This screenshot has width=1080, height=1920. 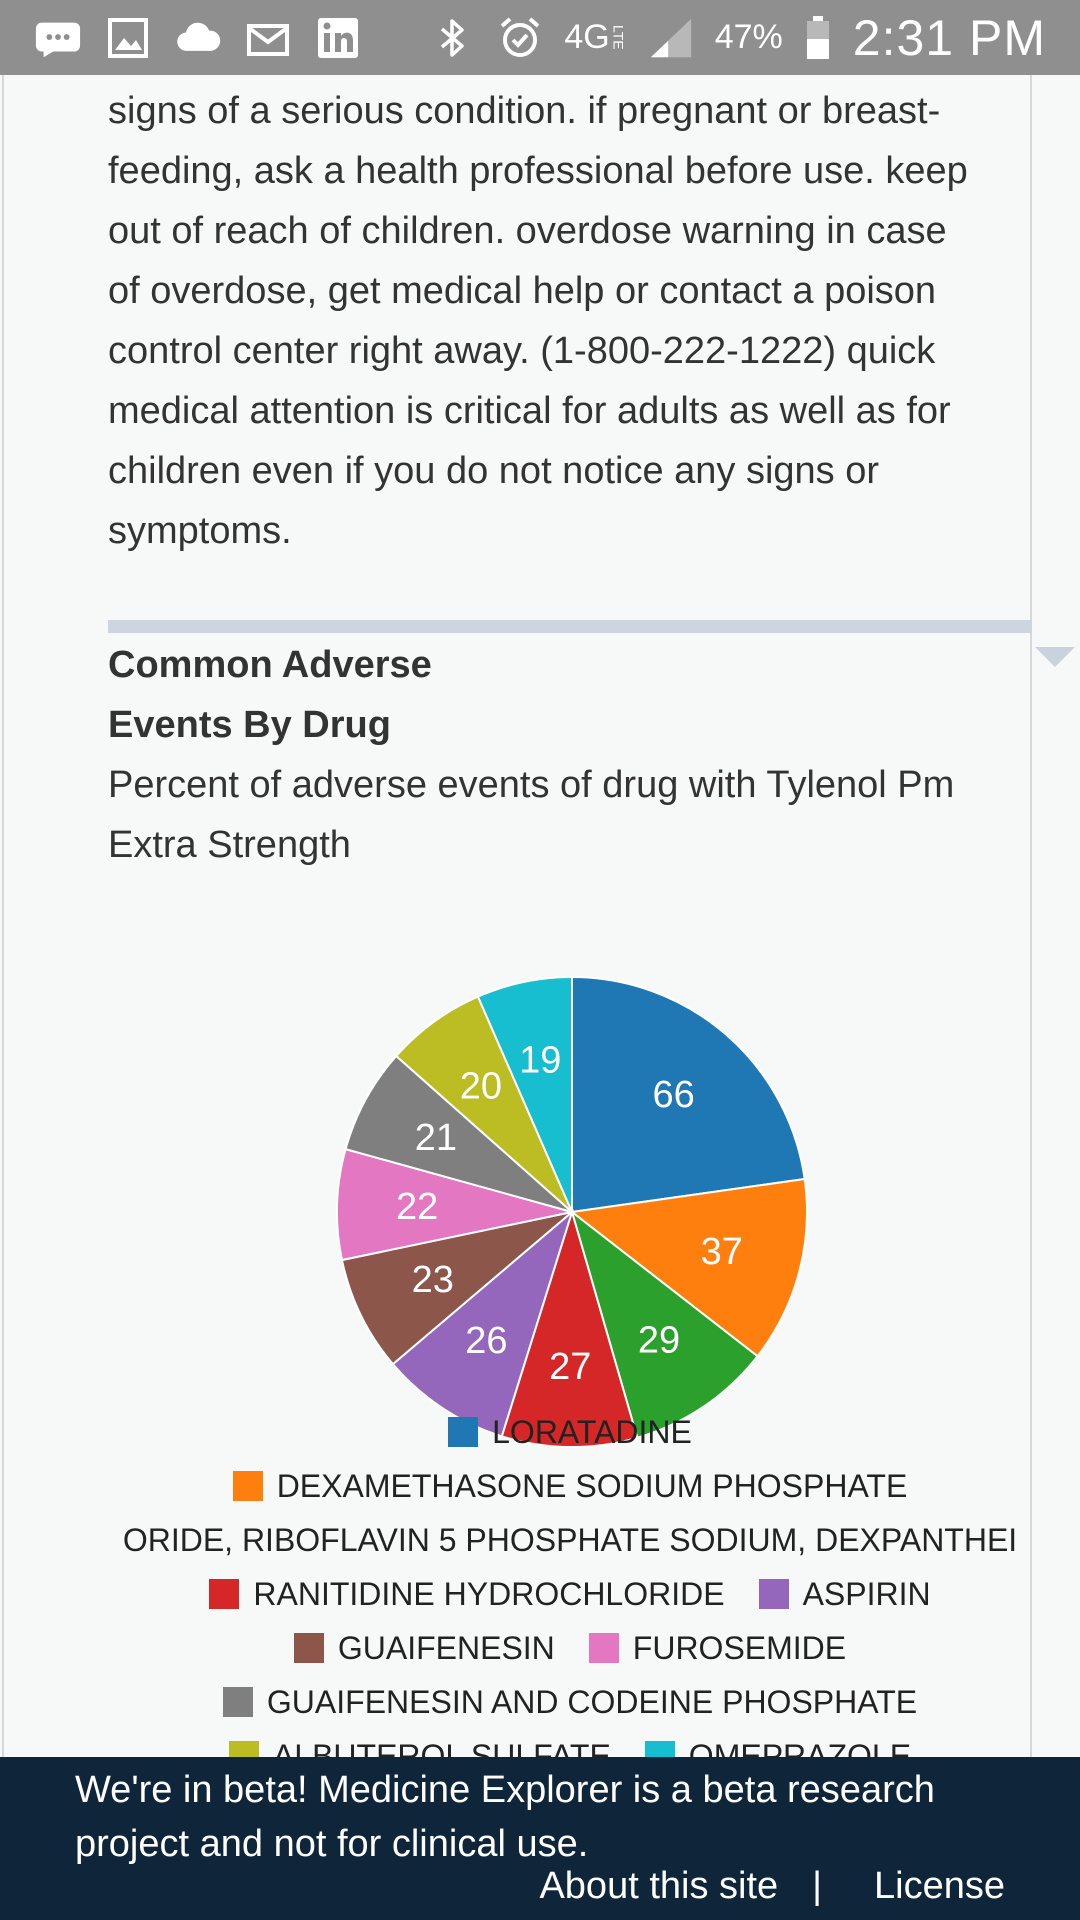 What do you see at coordinates (3, 916) in the screenshot?
I see `content-border-left` at bounding box center [3, 916].